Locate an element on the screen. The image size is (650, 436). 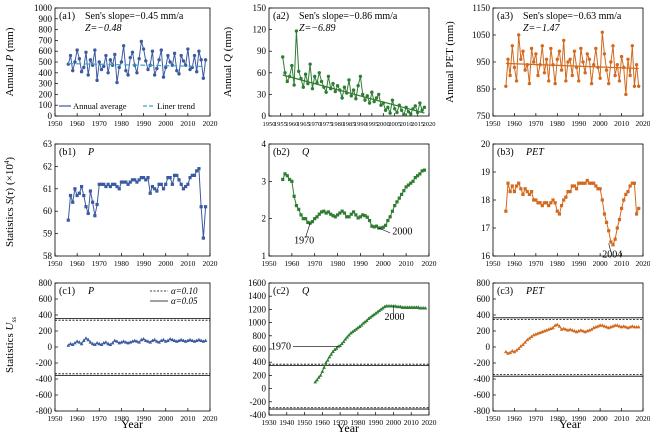
annotation-1970: 1970 is located at coordinates (281, 346).